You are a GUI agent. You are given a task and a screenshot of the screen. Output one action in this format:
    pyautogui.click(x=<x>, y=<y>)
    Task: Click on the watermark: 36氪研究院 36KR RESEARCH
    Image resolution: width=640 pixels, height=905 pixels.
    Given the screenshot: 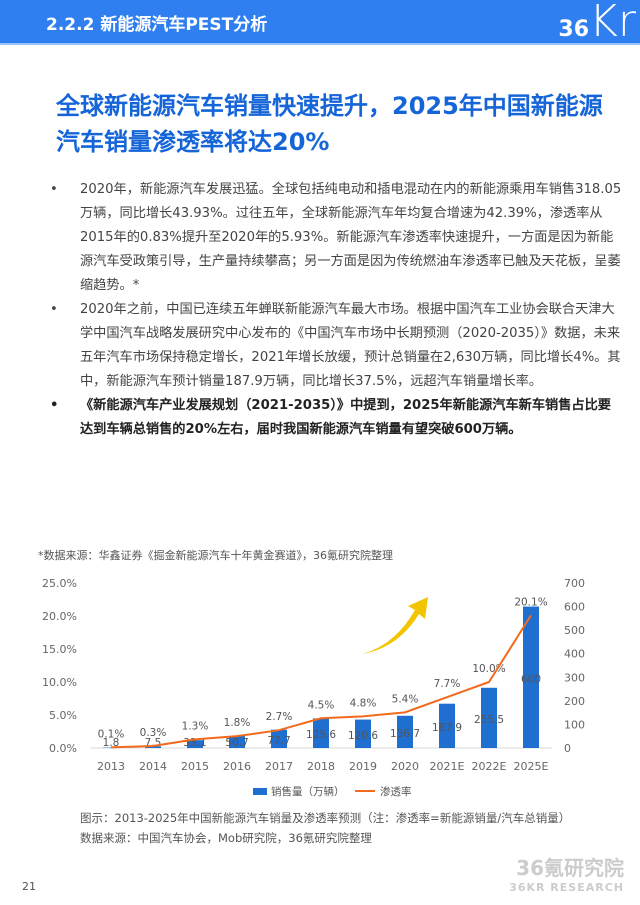 What is the action you would take?
    pyautogui.click(x=566, y=873)
    